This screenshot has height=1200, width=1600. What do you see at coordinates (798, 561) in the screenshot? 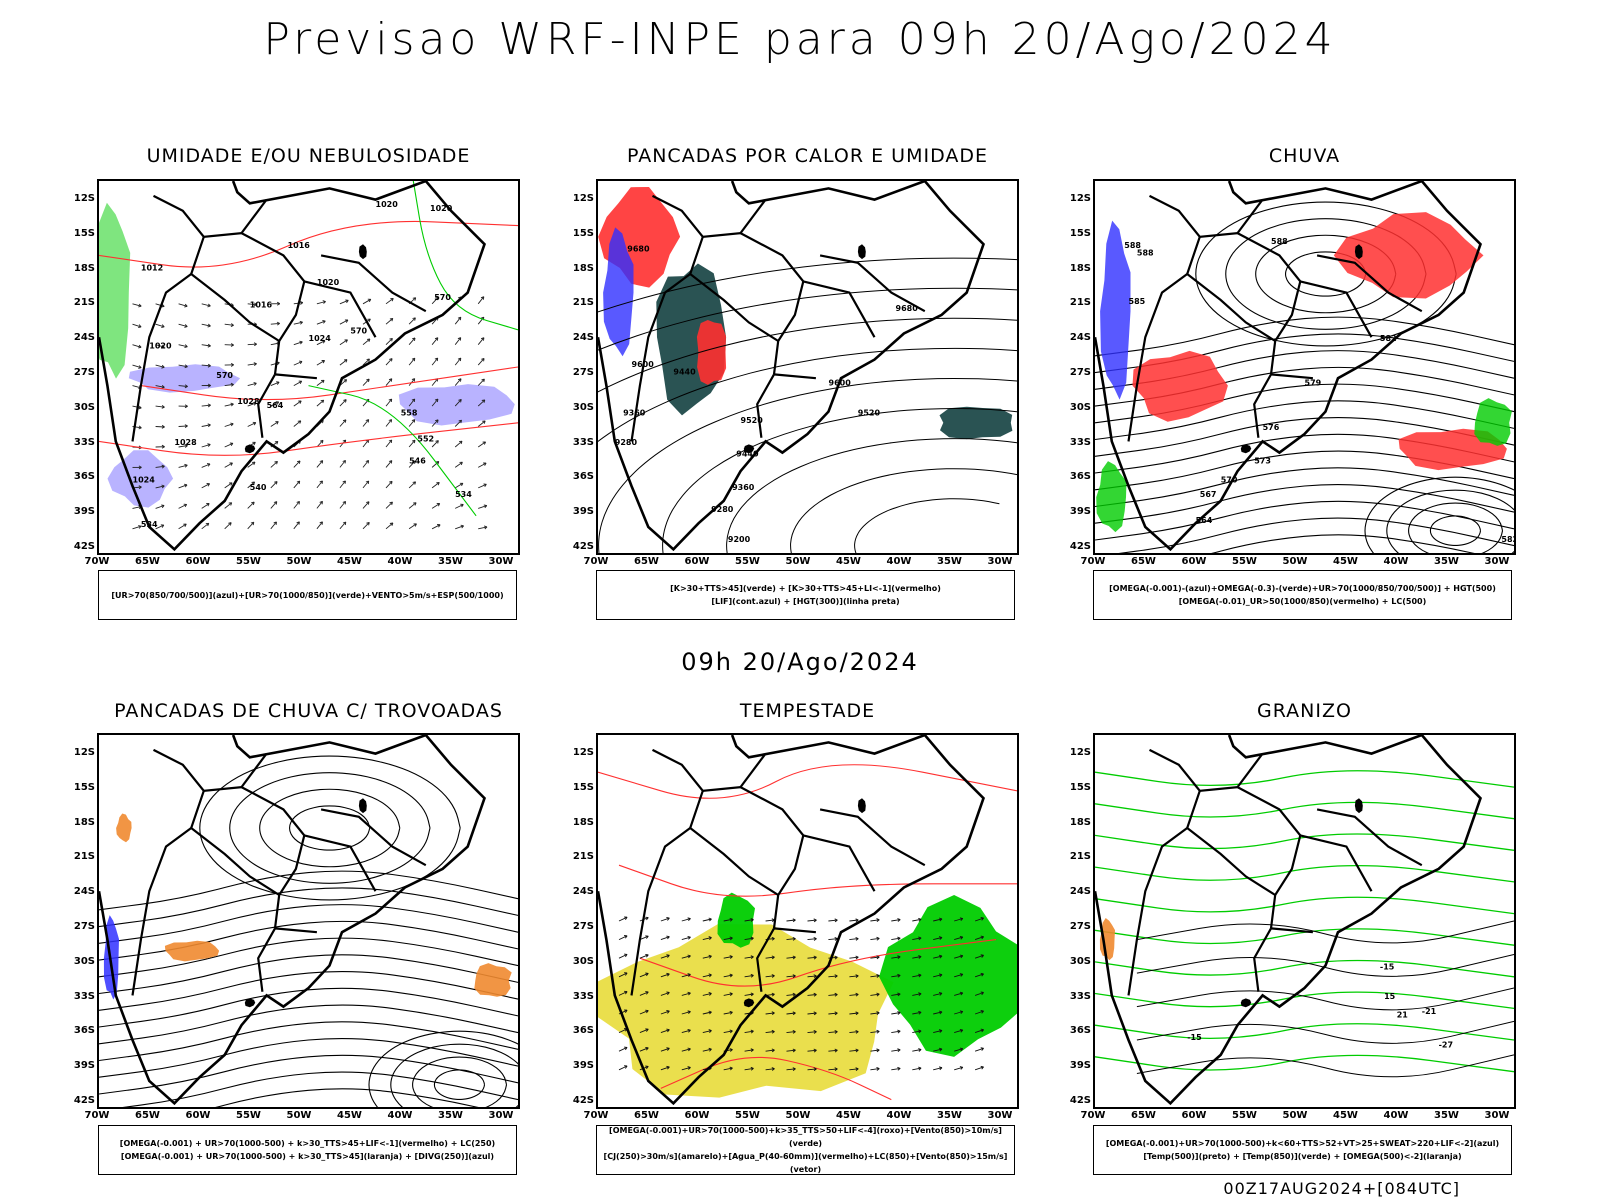
I see `lon-tick-label: 50W` at bounding box center [798, 561].